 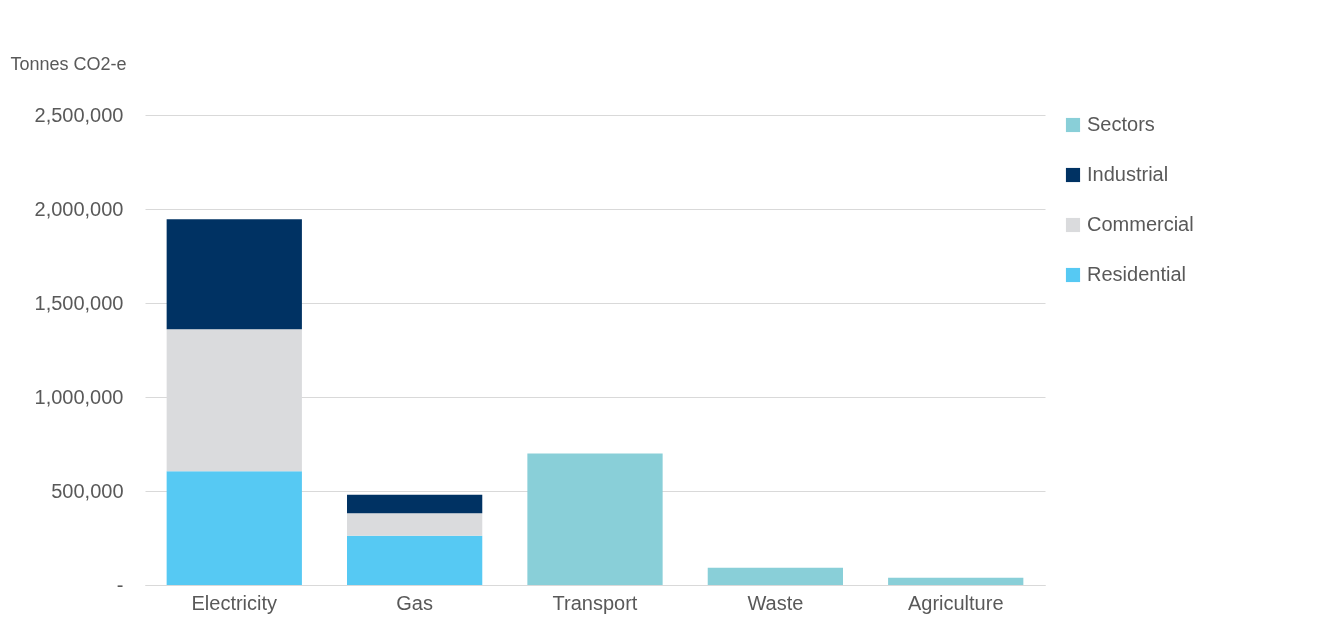 What do you see at coordinates (1128, 174) in the screenshot?
I see `legend-label: Industrial` at bounding box center [1128, 174].